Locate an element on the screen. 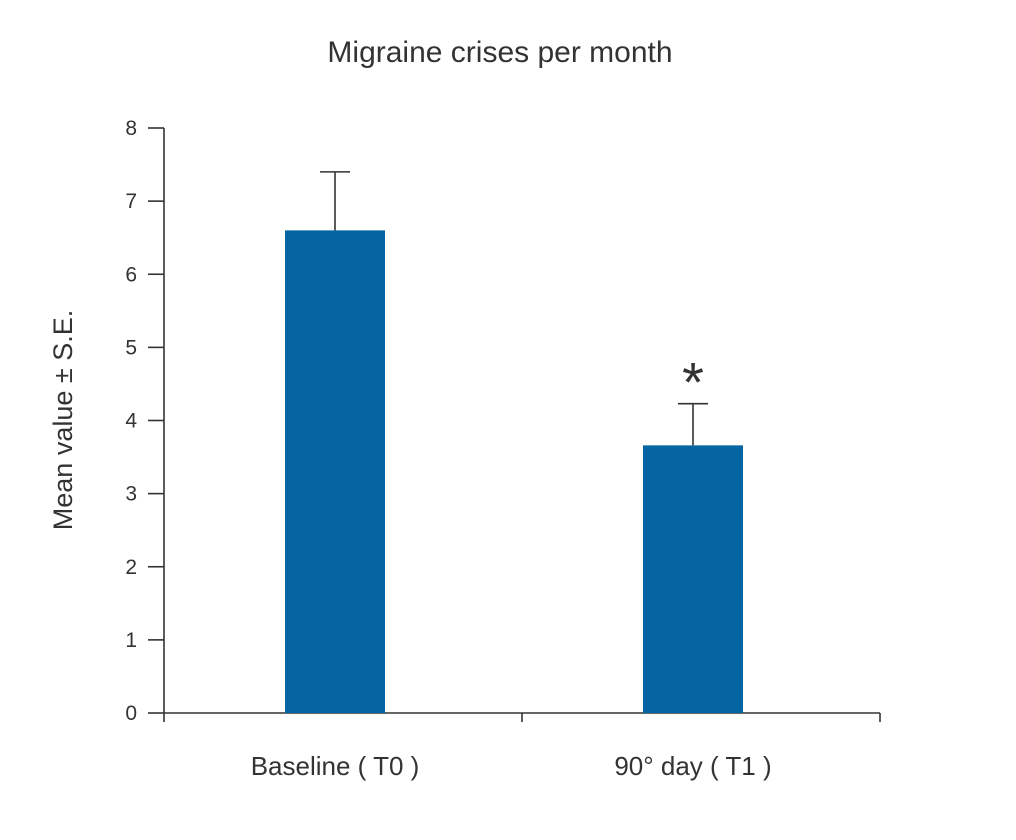 The width and height of the screenshot is (1016, 840). y-tick-label: 5 is located at coordinates (131, 347).